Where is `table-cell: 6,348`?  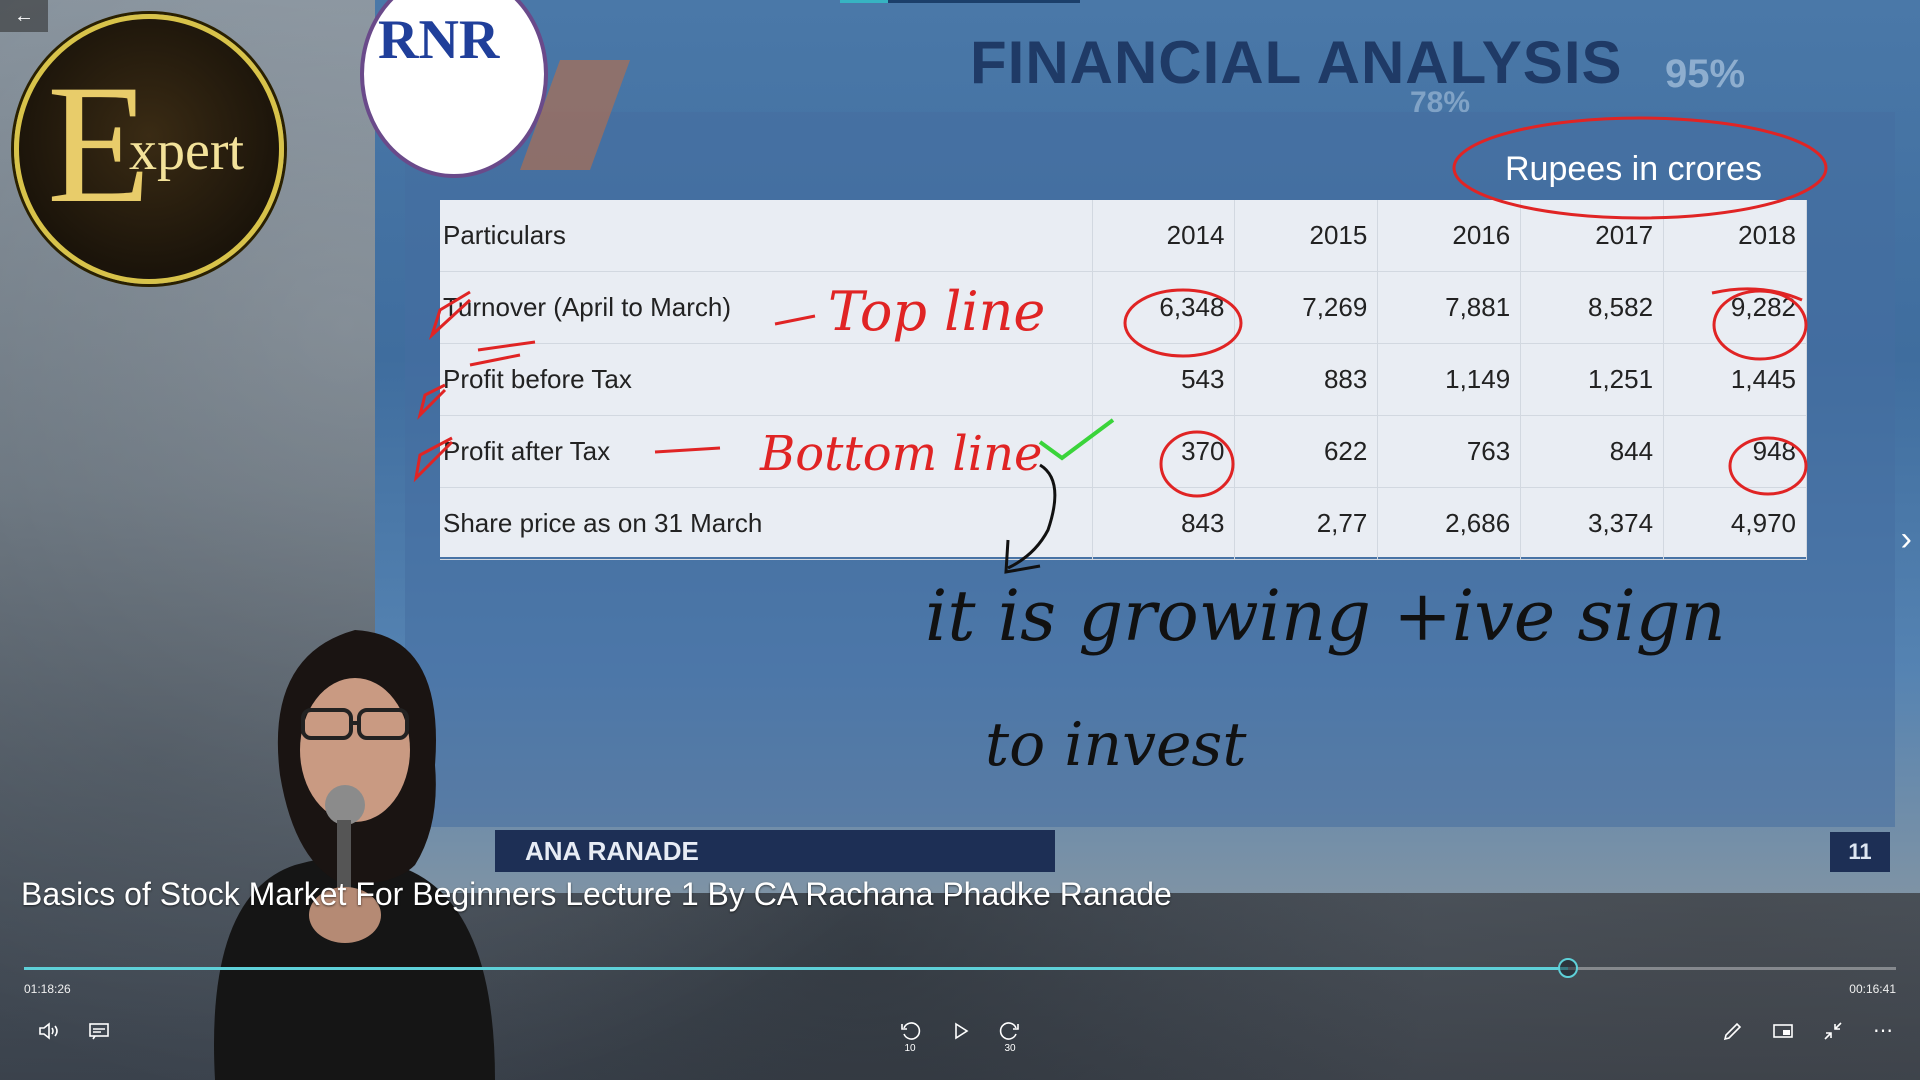
table-cell: 6,348 is located at coordinates (1164, 307).